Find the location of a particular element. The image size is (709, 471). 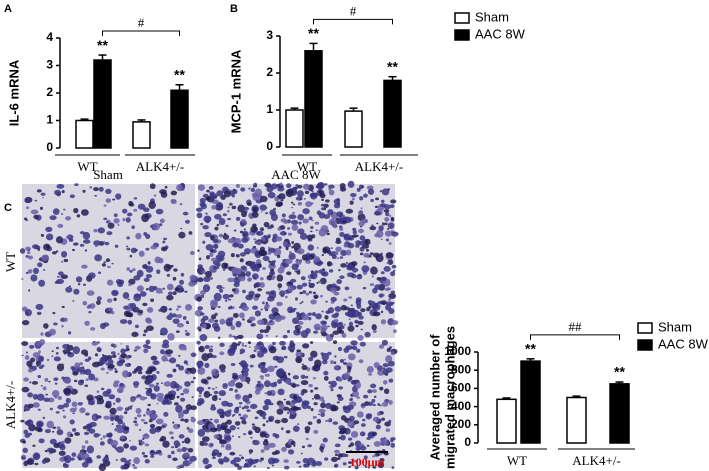

legend-swatch is located at coordinates (462, 35).